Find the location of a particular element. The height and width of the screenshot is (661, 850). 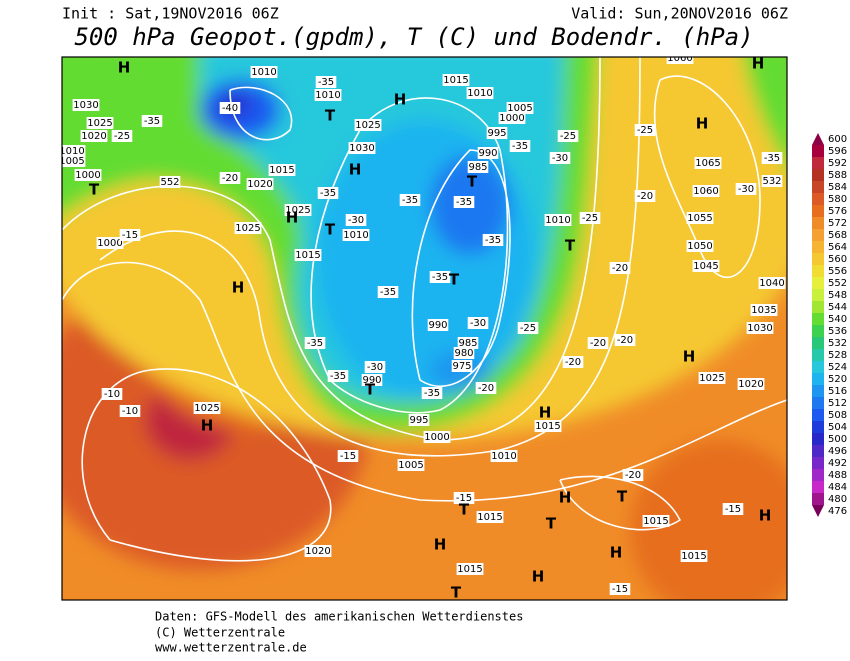

legend-label: 564 is located at coordinates (837, 247).